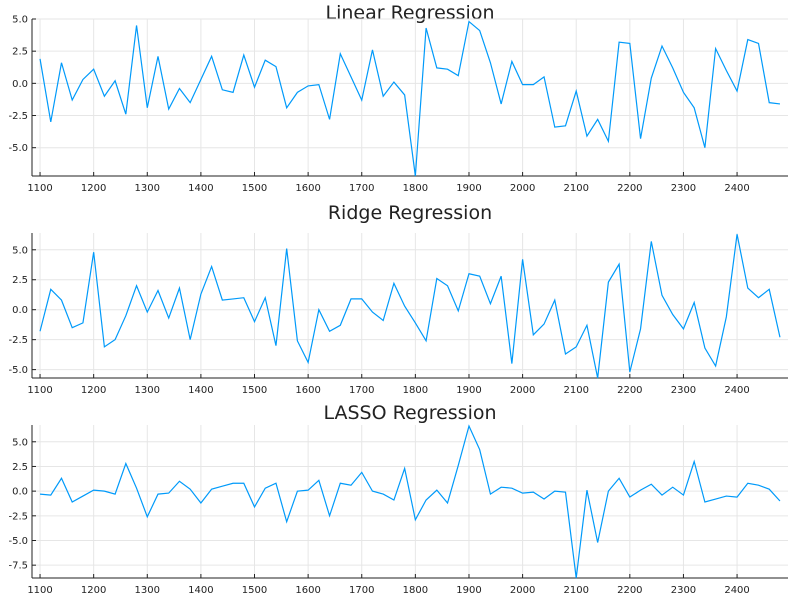  Describe the element at coordinates (18, 566) in the screenshot. I see `y-tick-label: -7.5` at that location.